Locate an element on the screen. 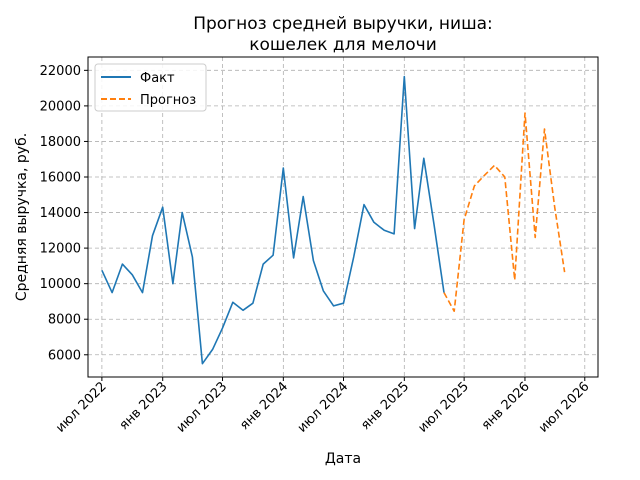  y-tick-label: 8000 is located at coordinates (64, 320).